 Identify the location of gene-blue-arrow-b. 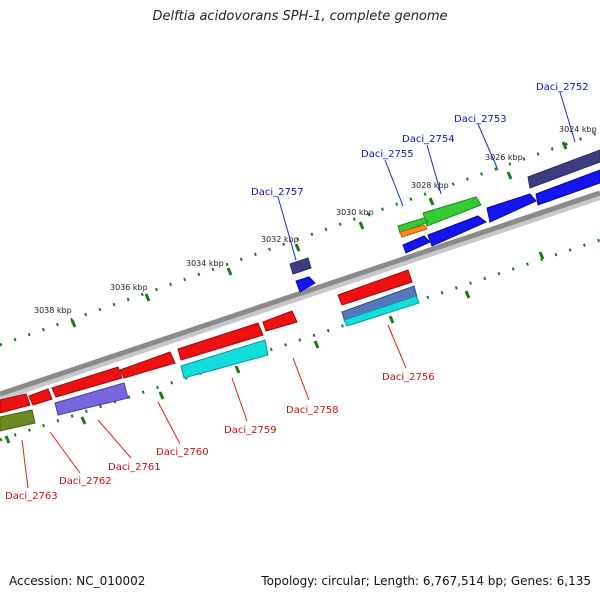
(416, 244).